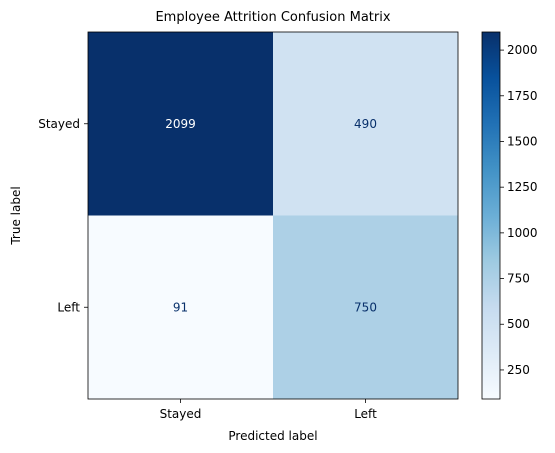 Image resolution: width=555 pixels, height=453 pixels. I want to click on colorbar-tick-label: 250, so click(518, 370).